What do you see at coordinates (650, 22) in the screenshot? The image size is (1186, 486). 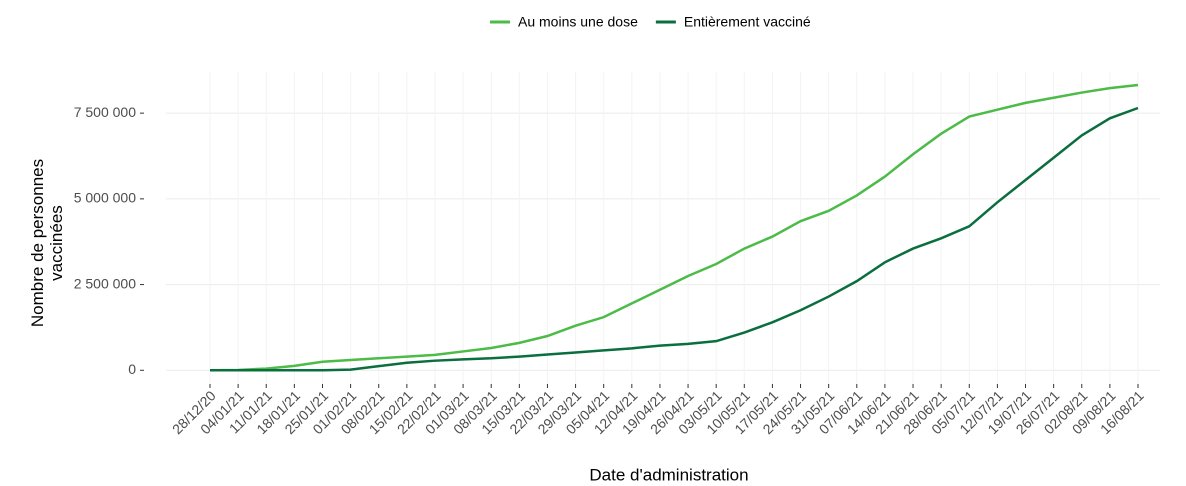 I see `legend: Au moins une dose Entièrement vacciné` at bounding box center [650, 22].